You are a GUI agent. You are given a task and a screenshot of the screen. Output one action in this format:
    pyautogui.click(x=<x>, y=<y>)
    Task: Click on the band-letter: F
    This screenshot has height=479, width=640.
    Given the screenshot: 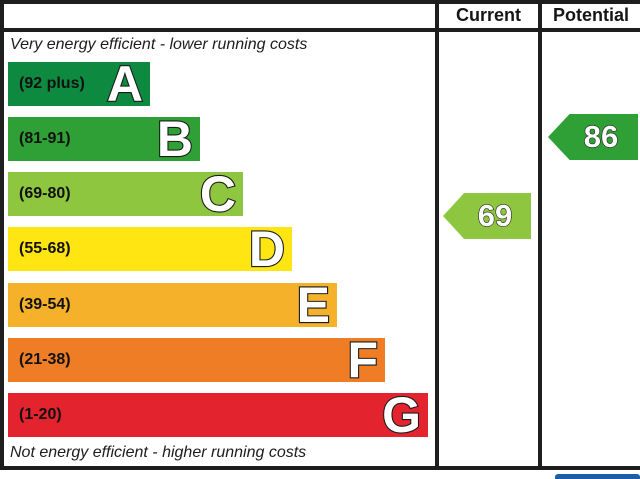 What is the action you would take?
    pyautogui.click(x=362, y=360)
    